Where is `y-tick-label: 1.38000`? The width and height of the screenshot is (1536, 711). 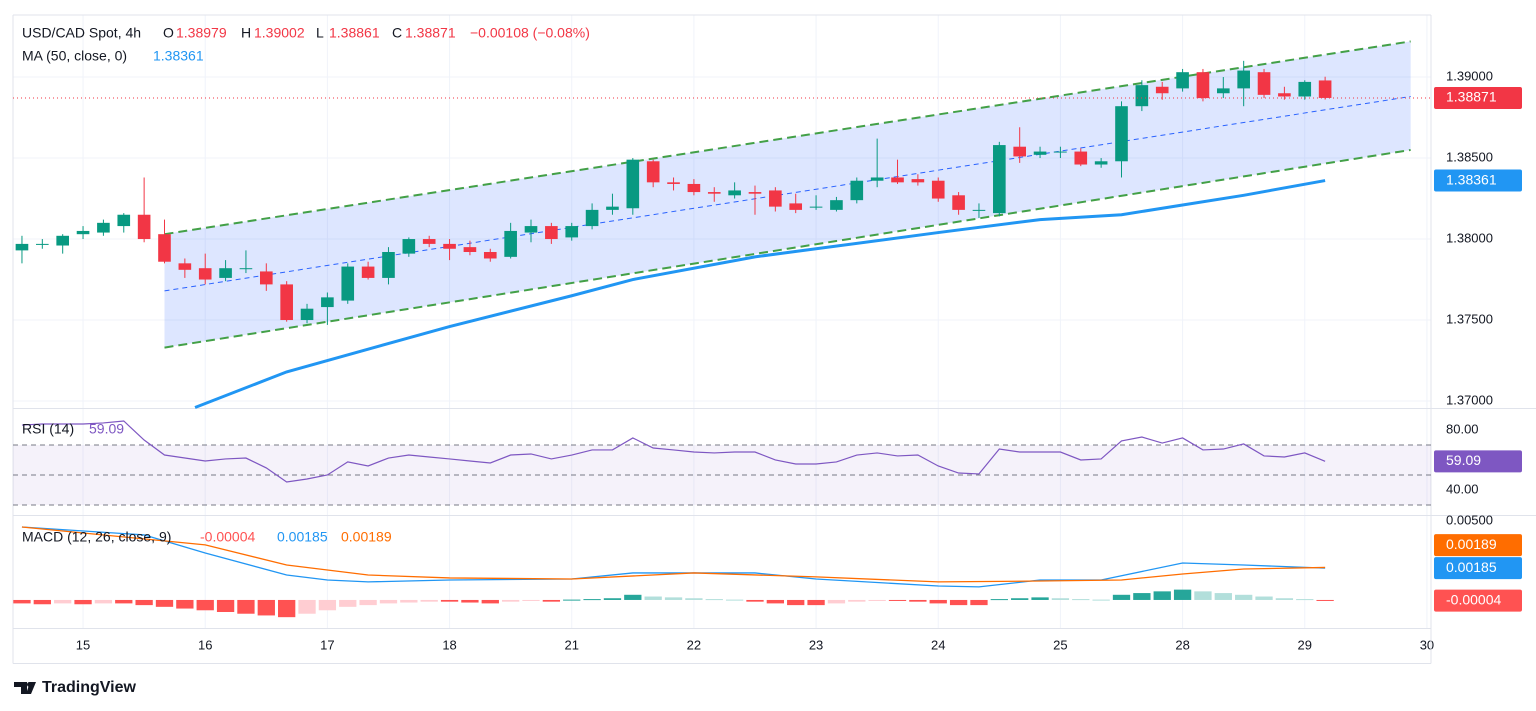 y-tick-label: 1.38000 is located at coordinates (1469, 237).